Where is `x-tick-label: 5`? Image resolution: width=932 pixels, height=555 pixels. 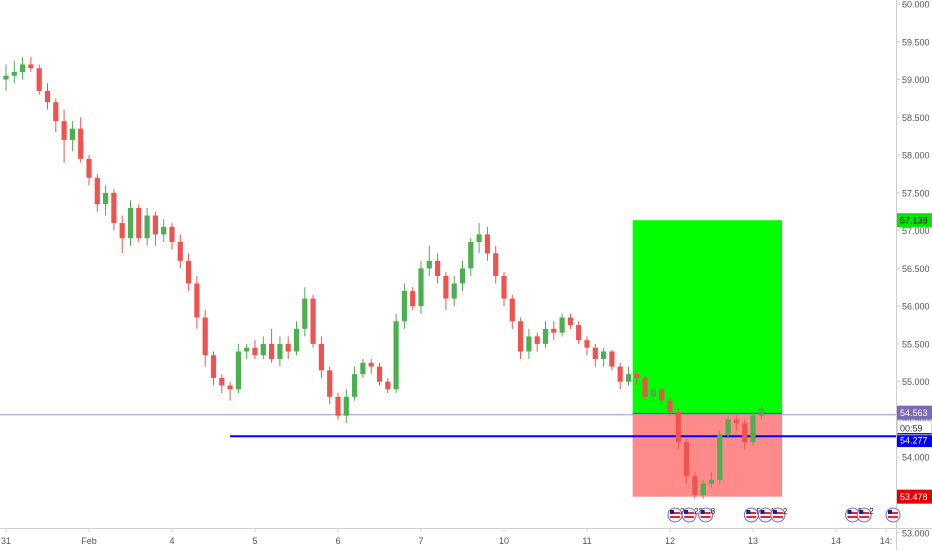
x-tick-label: 5 is located at coordinates (254, 541).